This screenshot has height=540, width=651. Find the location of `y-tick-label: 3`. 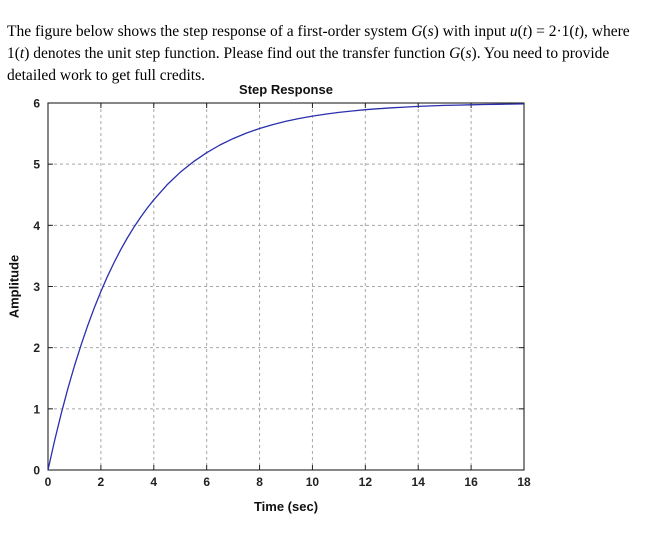

y-tick-label: 3 is located at coordinates (36, 287).